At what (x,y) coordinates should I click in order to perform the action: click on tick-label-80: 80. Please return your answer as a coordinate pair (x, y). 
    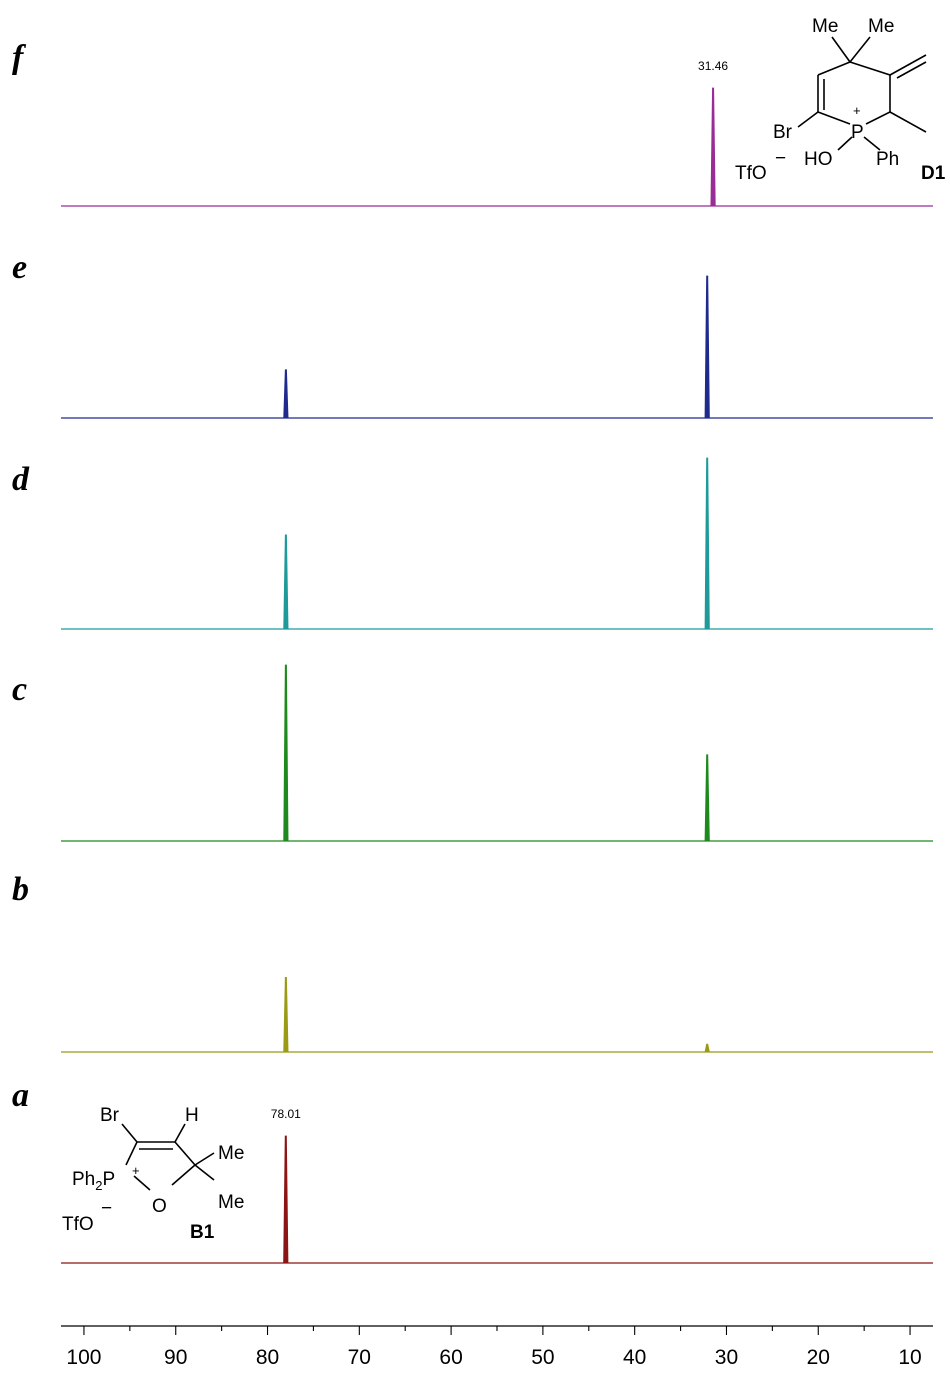
    Looking at the image, I should click on (267, 1357).